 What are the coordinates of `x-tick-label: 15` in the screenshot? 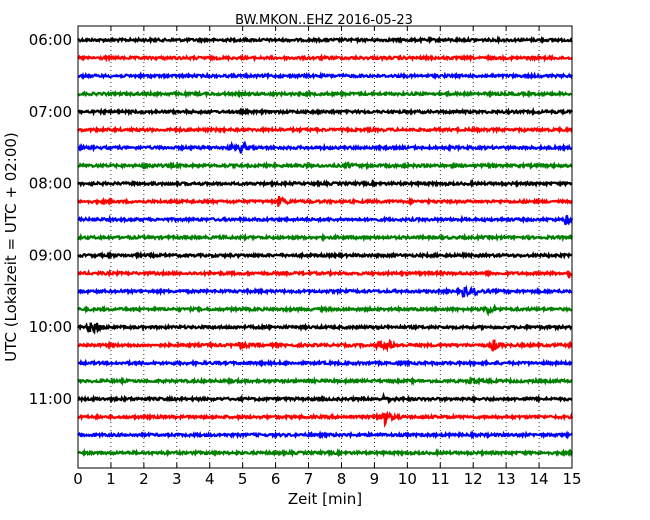 It's located at (571, 479).